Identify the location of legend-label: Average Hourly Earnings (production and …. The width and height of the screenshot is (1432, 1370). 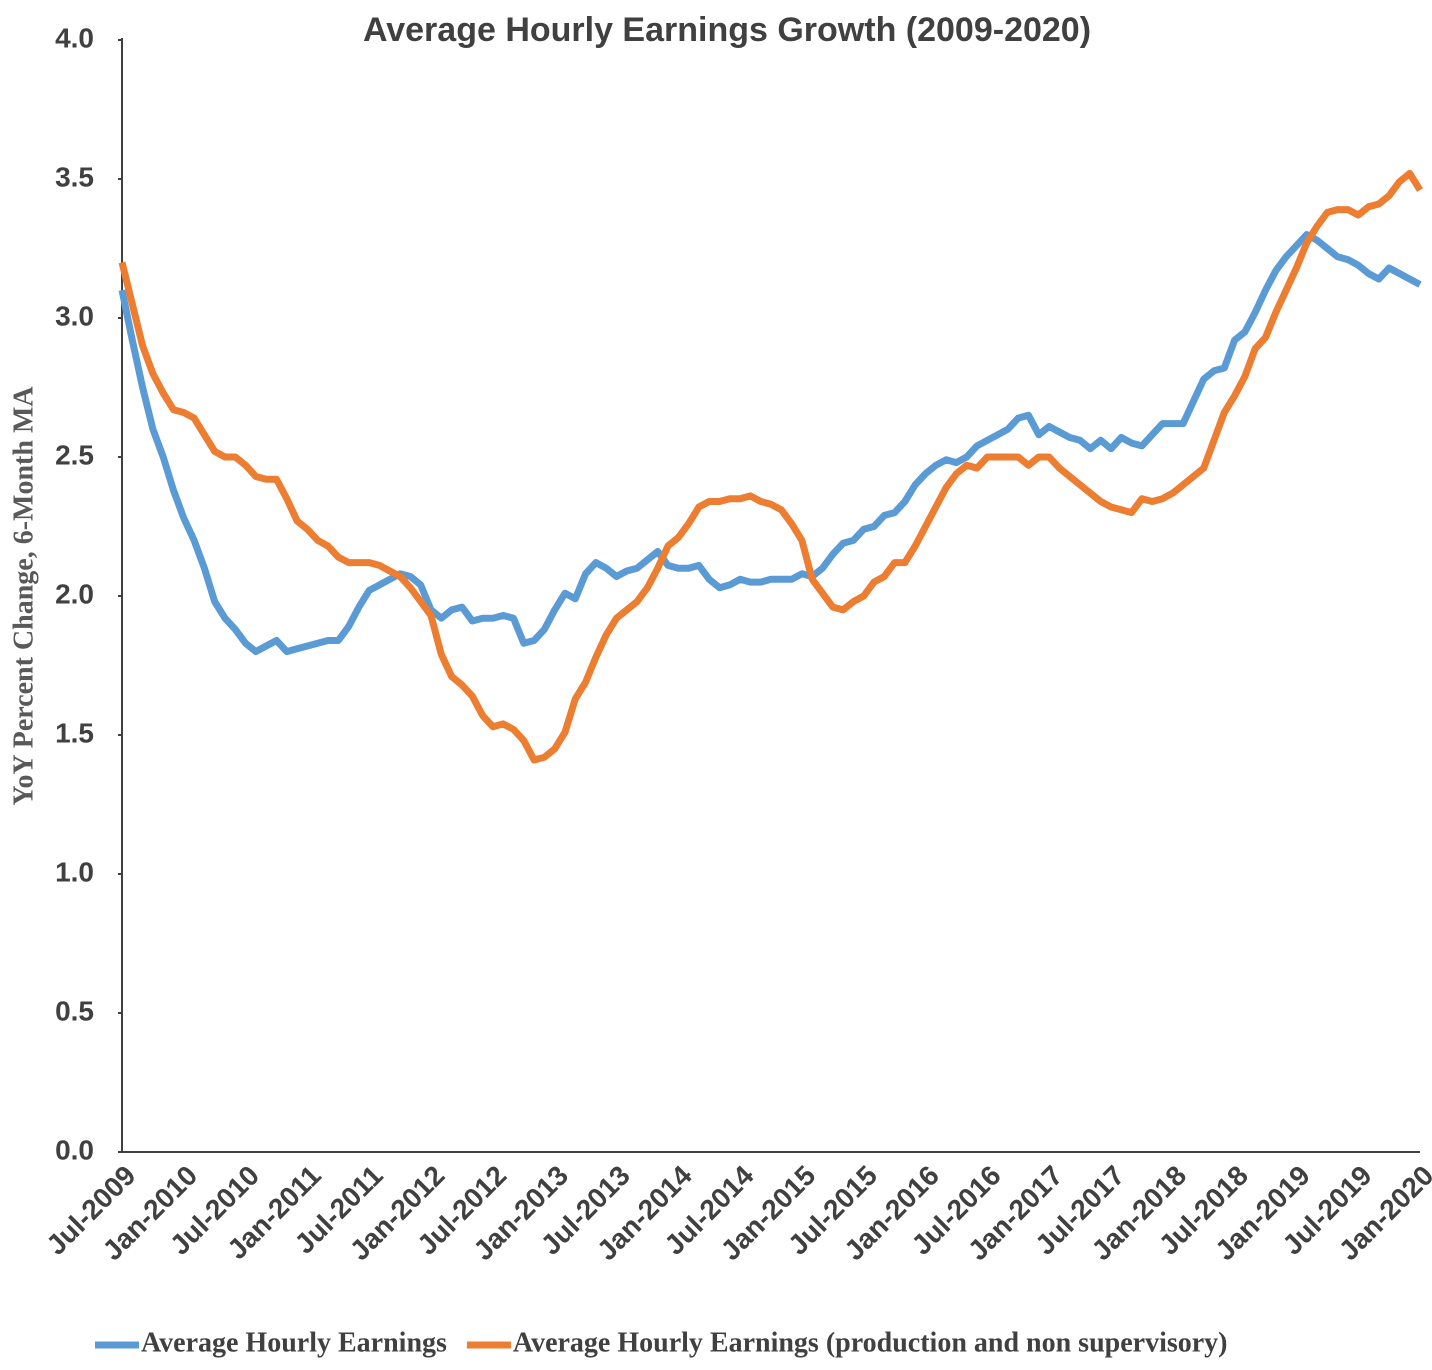
(870, 1342).